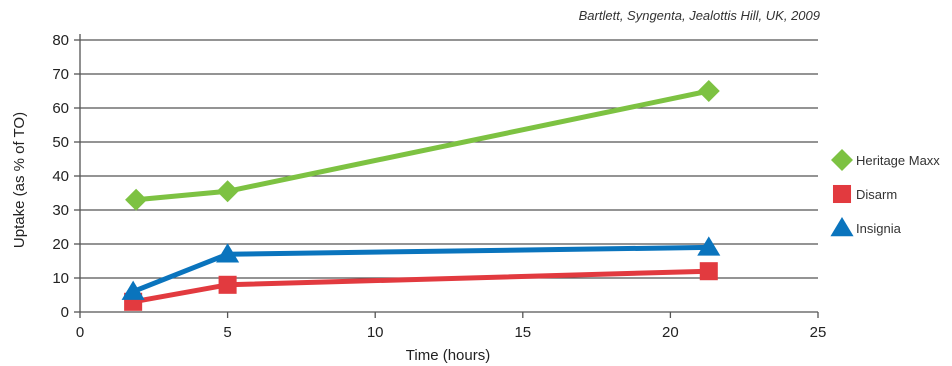 Image resolution: width=952 pixels, height=366 pixels. Describe the element at coordinates (876, 194) in the screenshot. I see `legend-label-disarm: Disarm` at that location.